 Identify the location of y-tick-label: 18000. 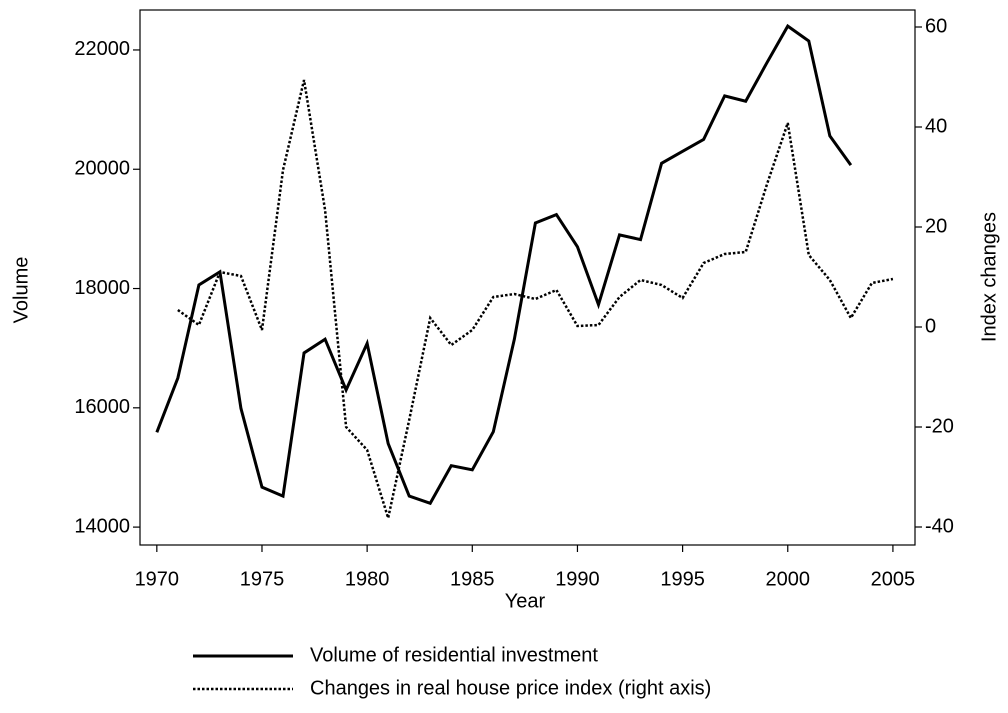
(102, 288).